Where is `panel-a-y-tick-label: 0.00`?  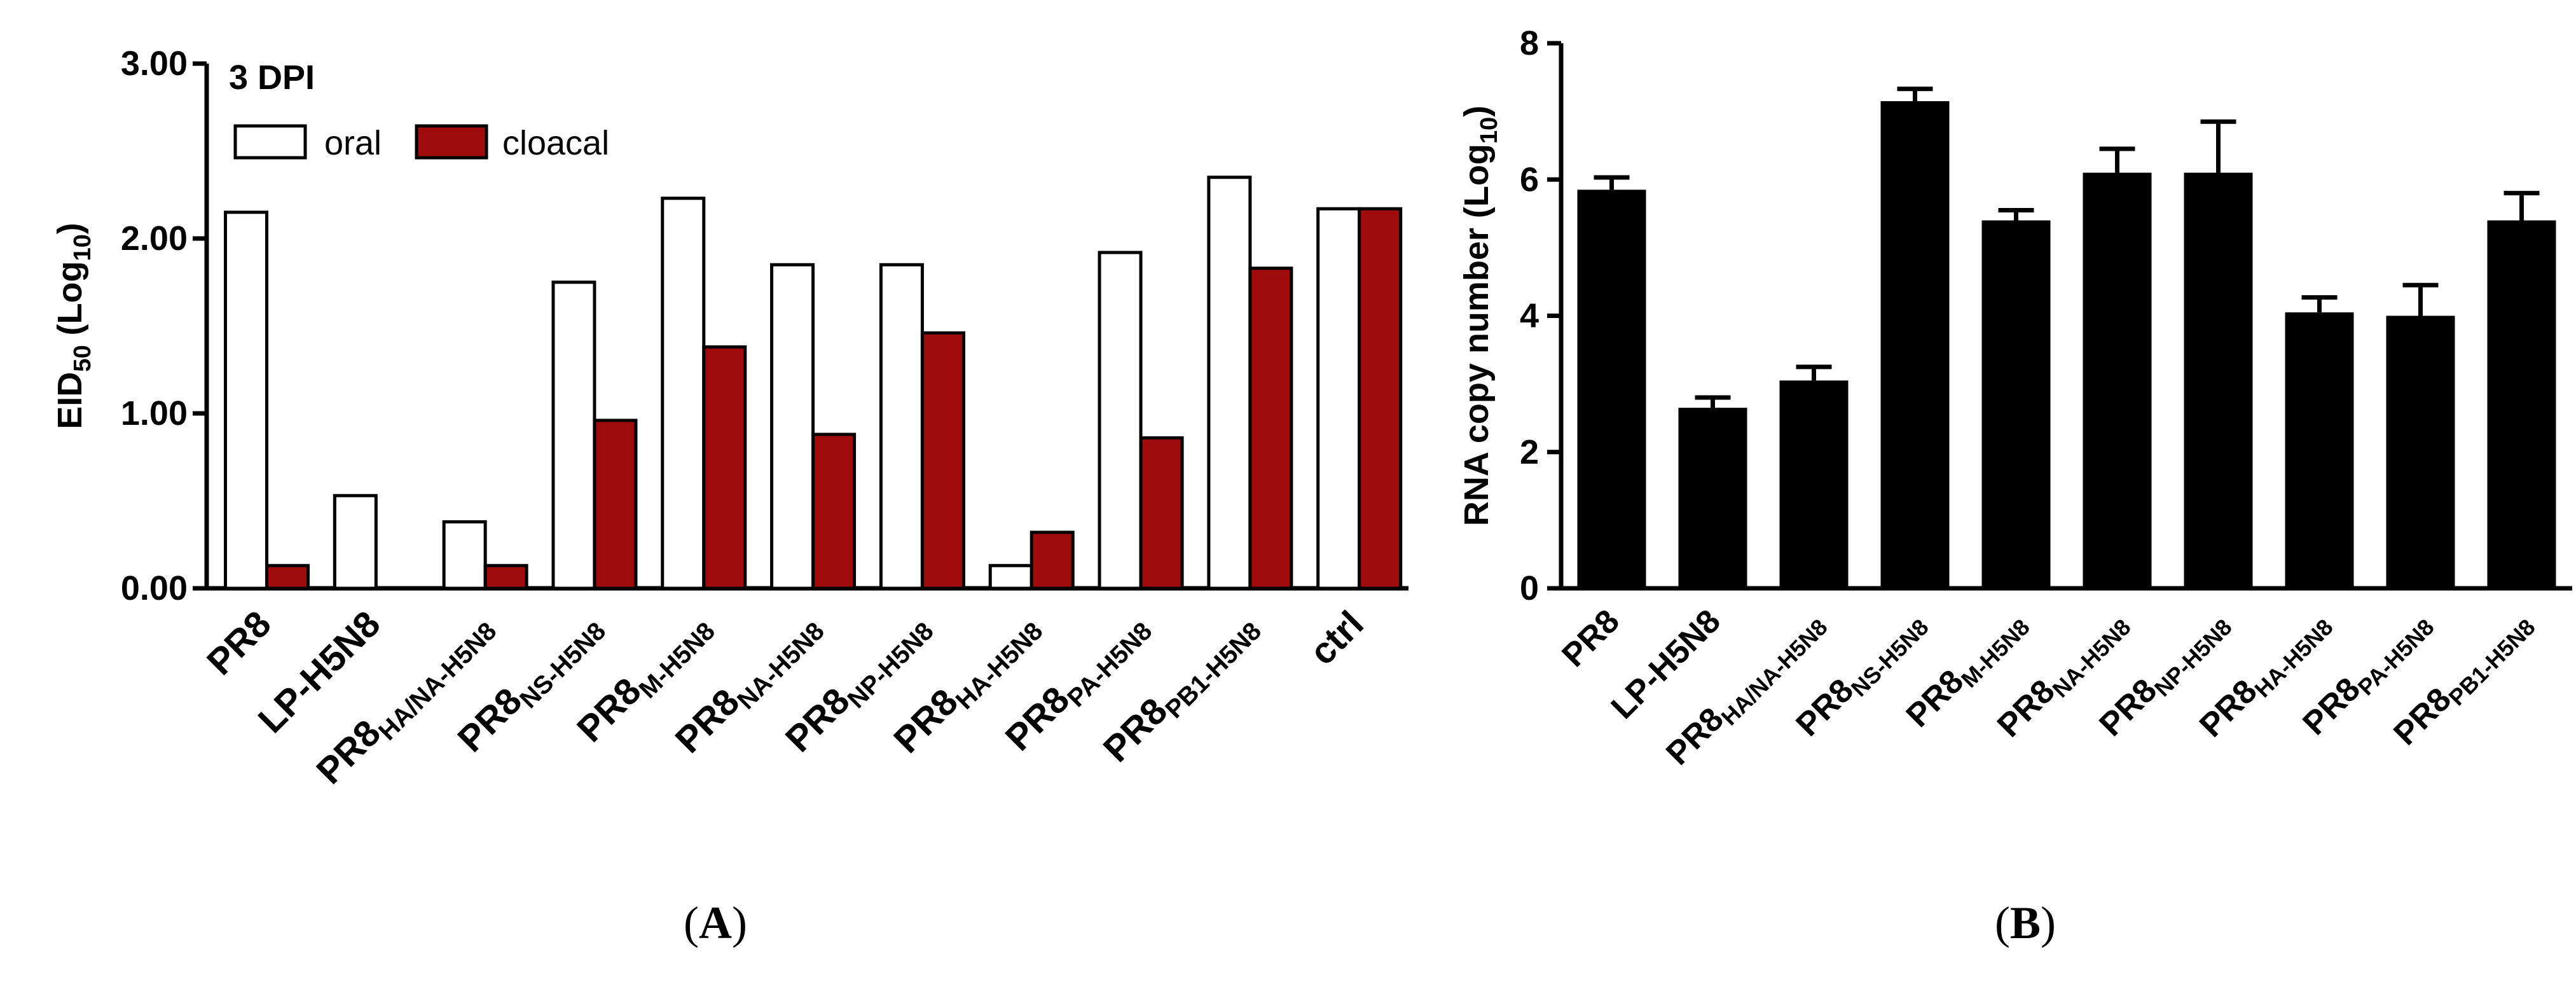 panel-a-y-tick-label: 0.00 is located at coordinates (154, 588).